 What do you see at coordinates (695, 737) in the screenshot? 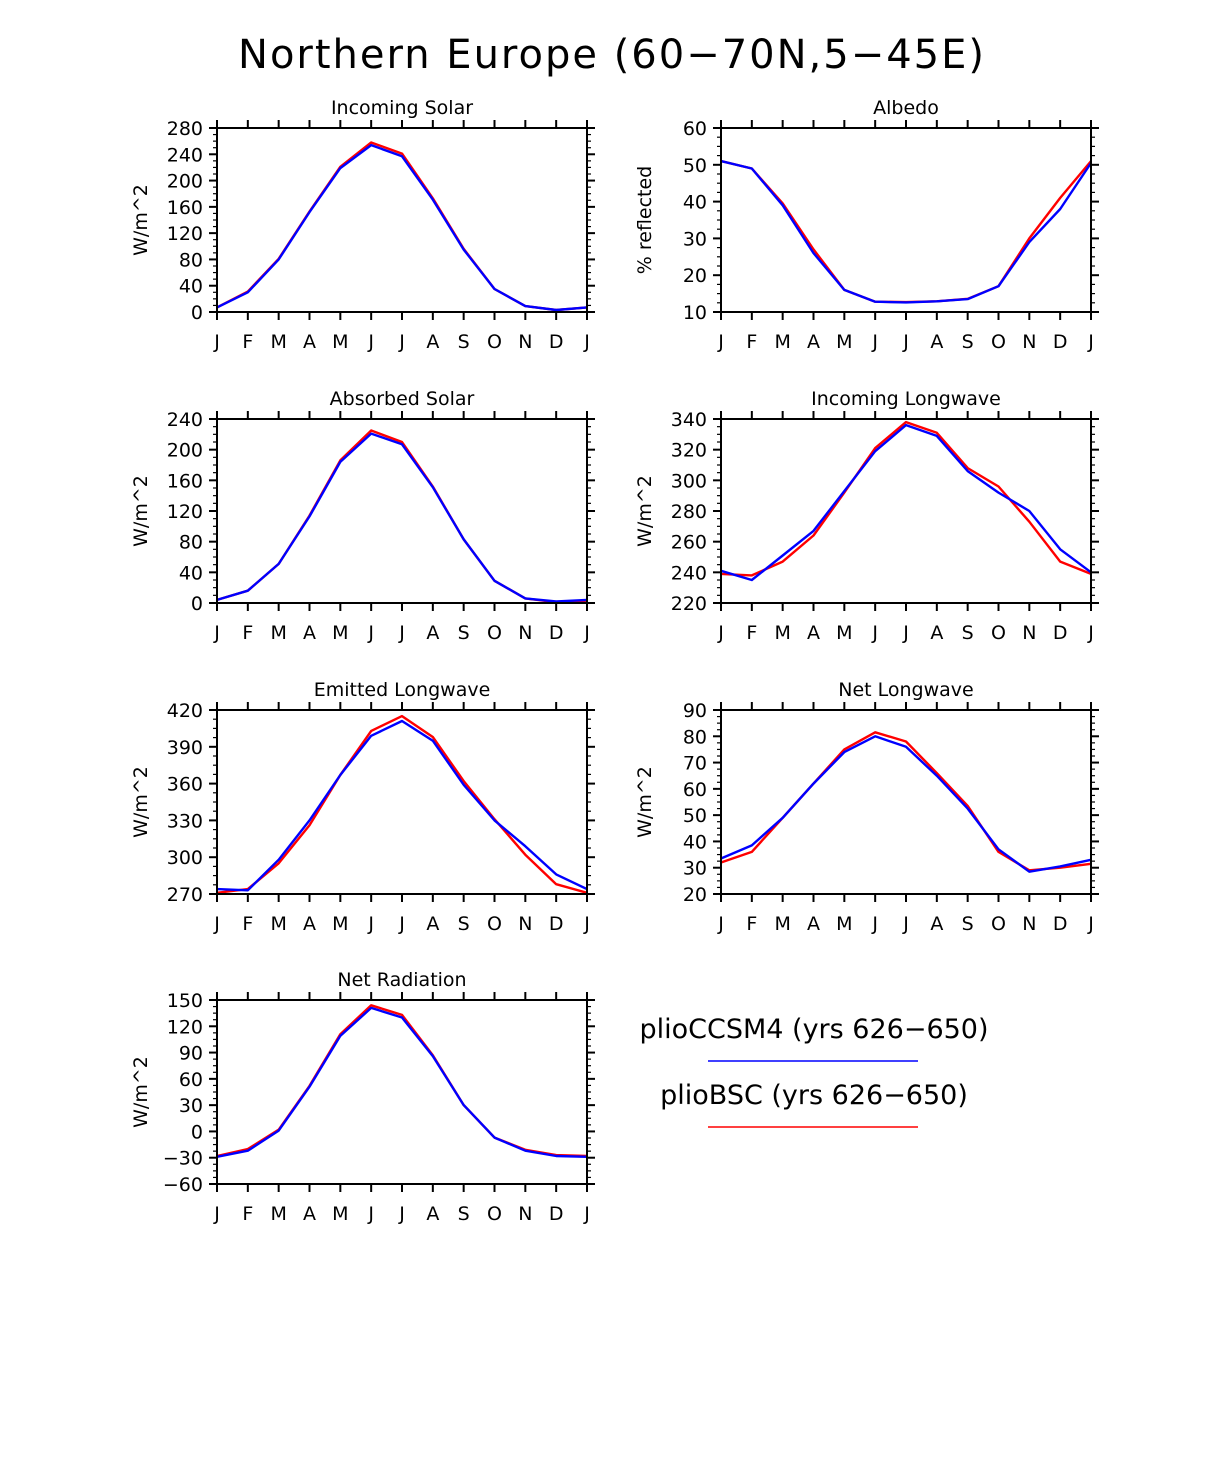
I see `y-tick-label-net-longwave: 80` at bounding box center [695, 737].